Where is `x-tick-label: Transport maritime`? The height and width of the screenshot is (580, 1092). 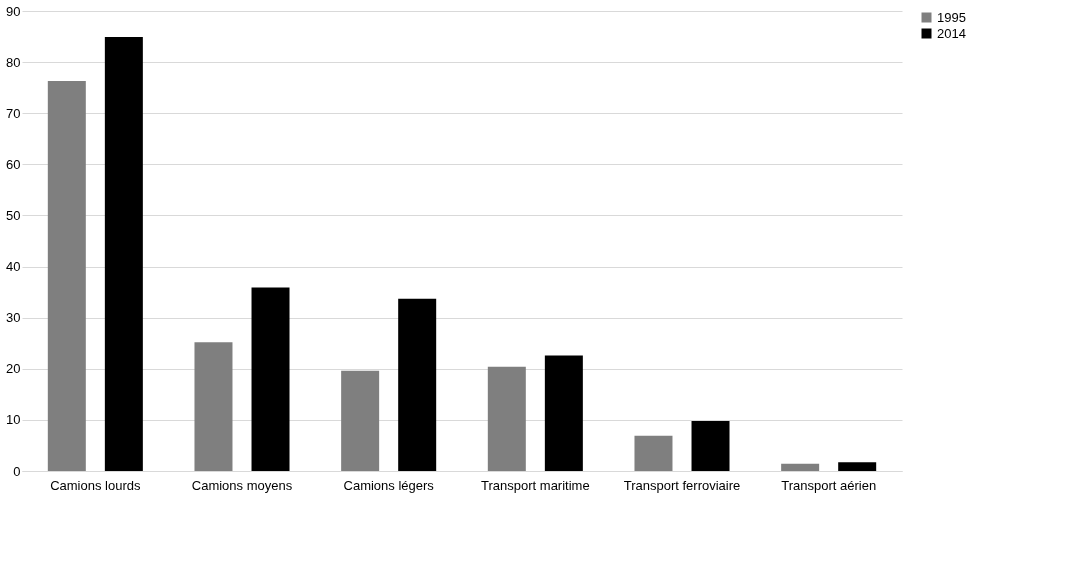 x-tick-label: Transport maritime is located at coordinates (535, 485).